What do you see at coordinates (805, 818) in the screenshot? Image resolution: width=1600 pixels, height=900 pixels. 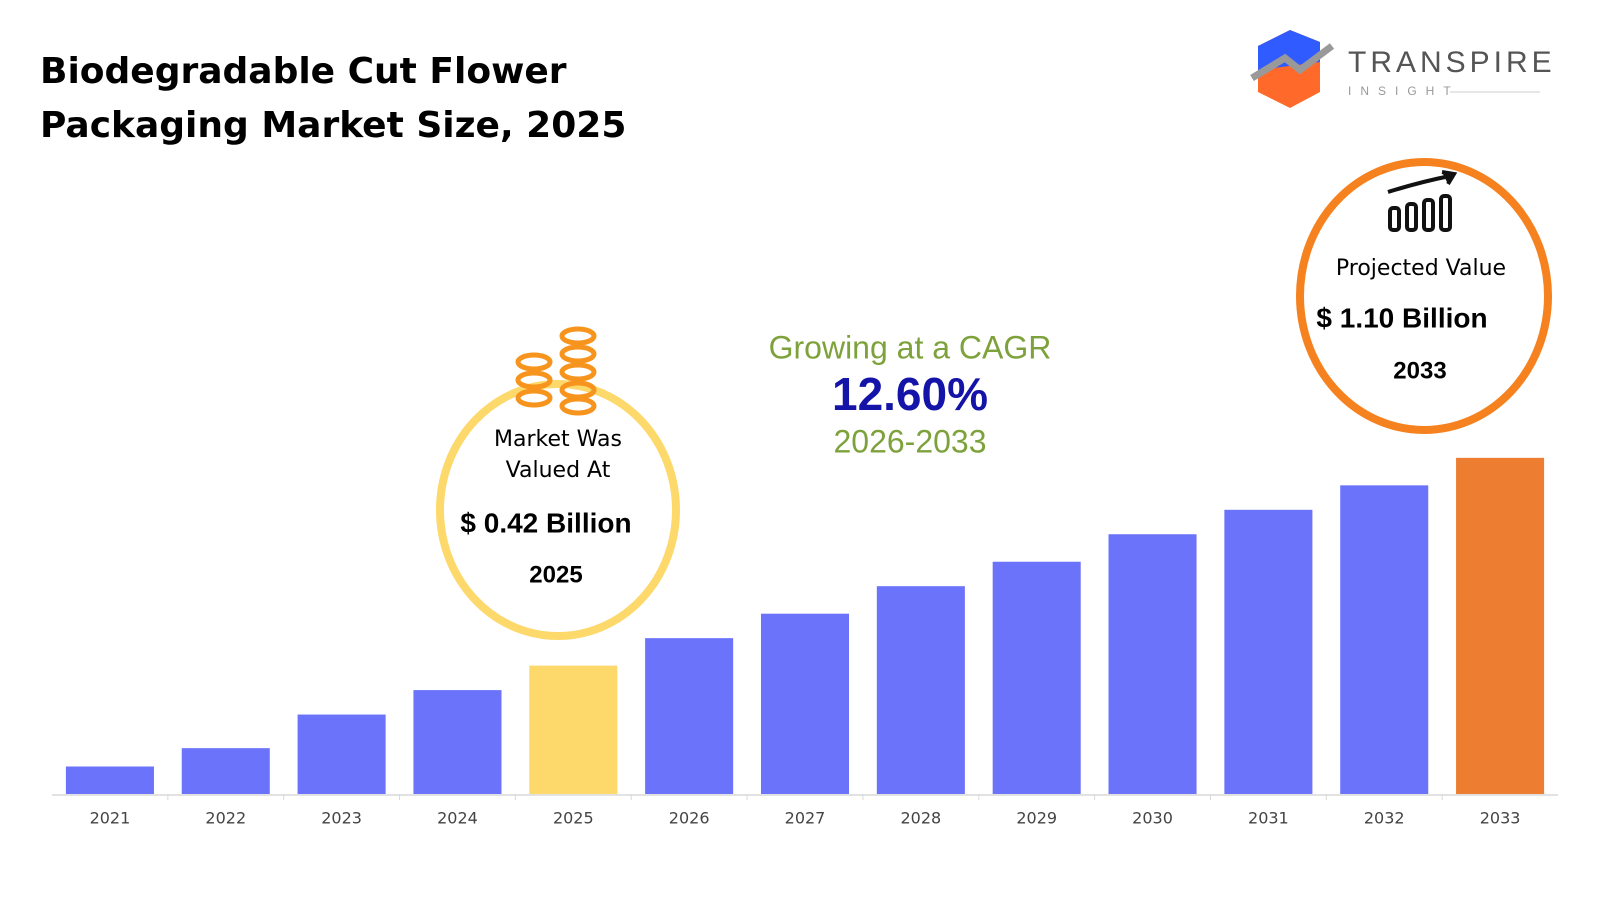 I see `x-tick-label: 2027` at bounding box center [805, 818].